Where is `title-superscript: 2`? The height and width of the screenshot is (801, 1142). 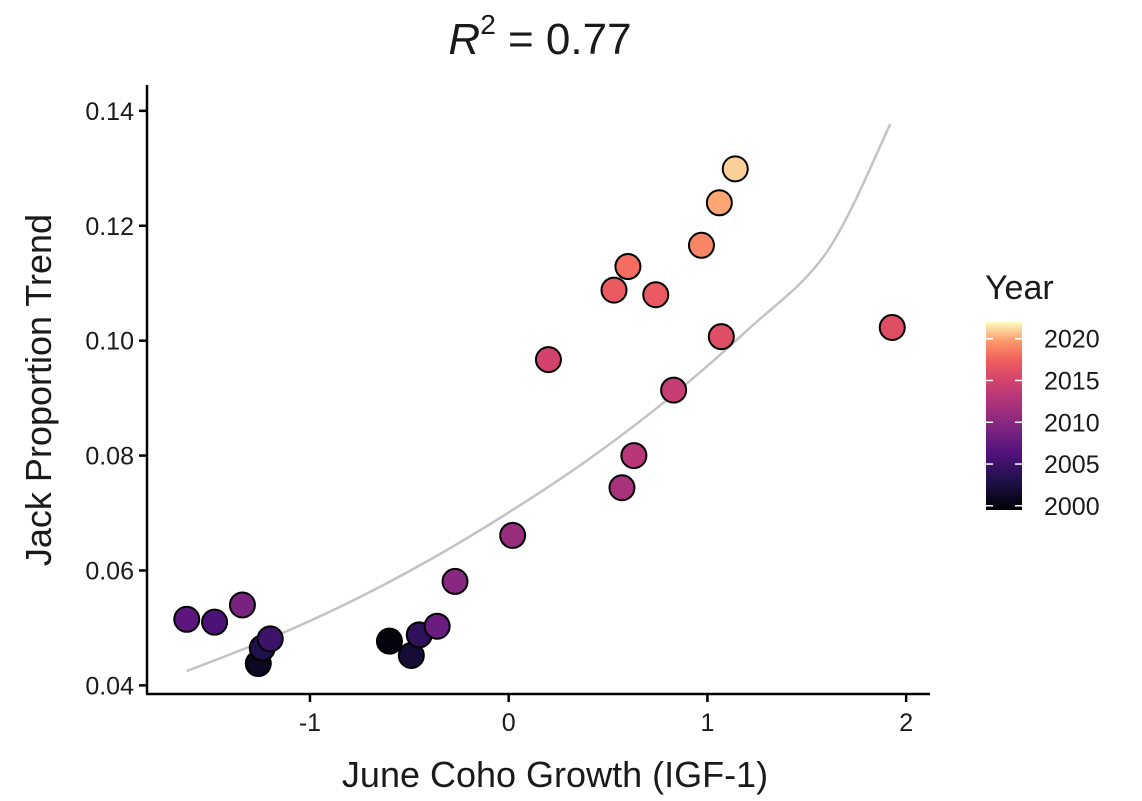 title-superscript: 2 is located at coordinates (488, 24).